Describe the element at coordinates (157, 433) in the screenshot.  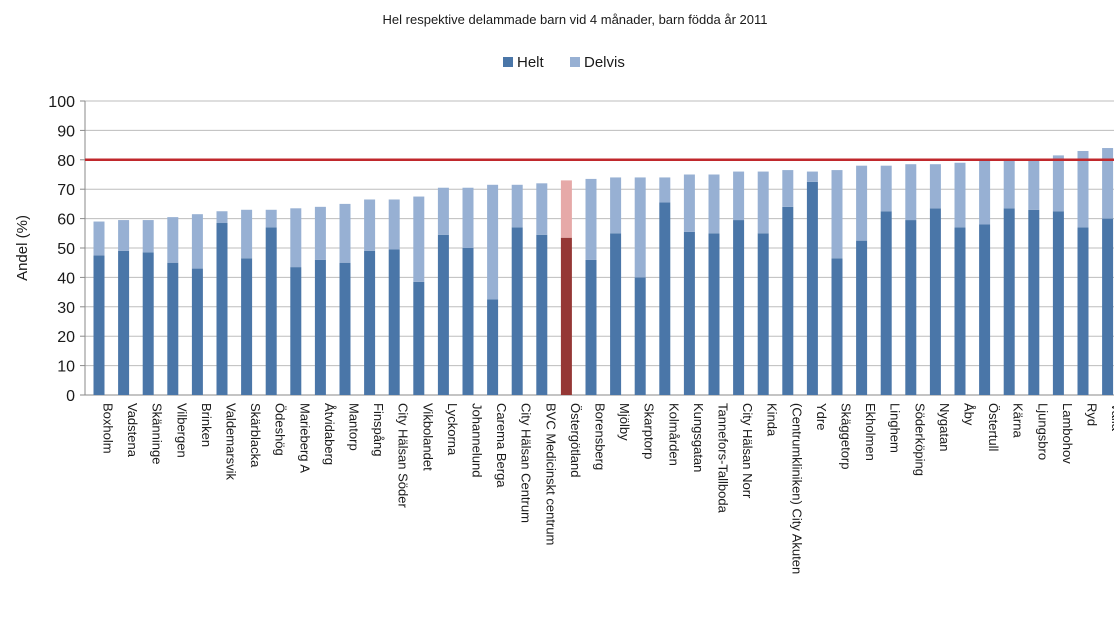
I see `x-tick-label: Skänninge` at that location.